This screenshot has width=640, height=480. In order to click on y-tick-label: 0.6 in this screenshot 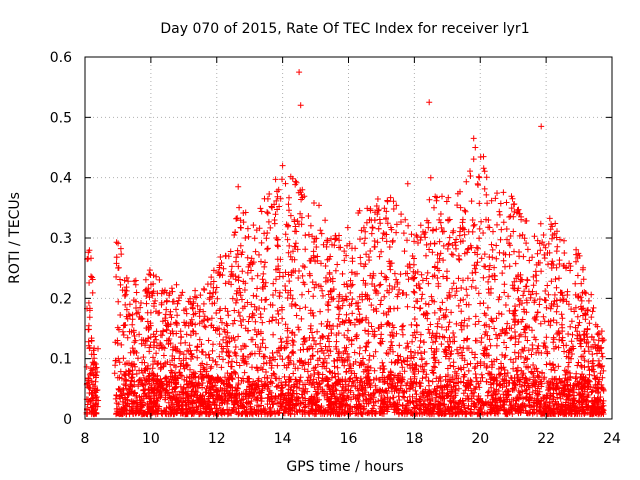, I will do `click(61, 58)`.